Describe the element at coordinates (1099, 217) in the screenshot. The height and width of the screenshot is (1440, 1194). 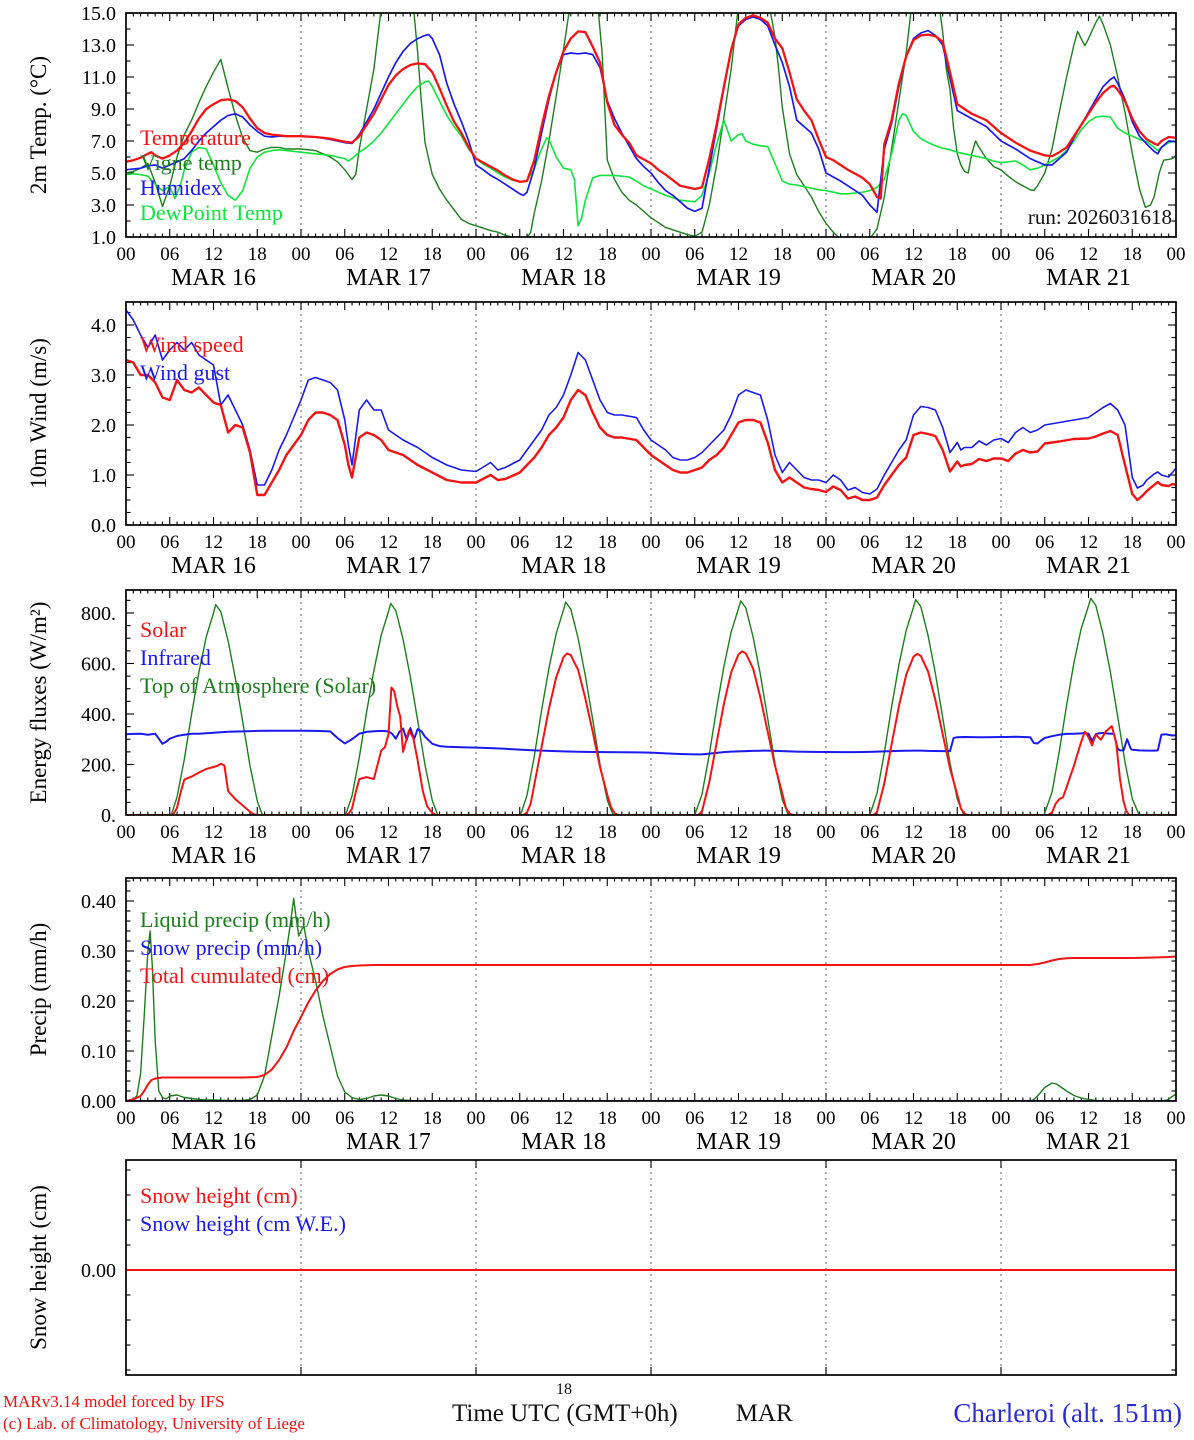
I see `run-label: run: 2026031618` at that location.